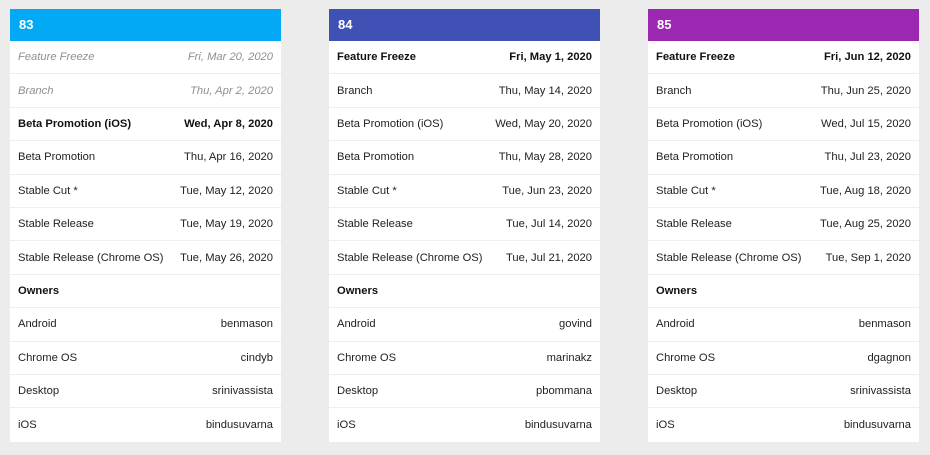  Describe the element at coordinates (865, 90) in the screenshot. I see `row-value: Thu, Jun 25, 2020` at that location.